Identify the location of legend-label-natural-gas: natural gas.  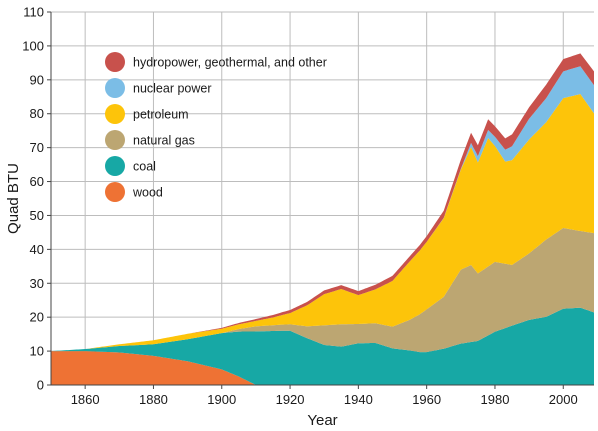
(164, 141).